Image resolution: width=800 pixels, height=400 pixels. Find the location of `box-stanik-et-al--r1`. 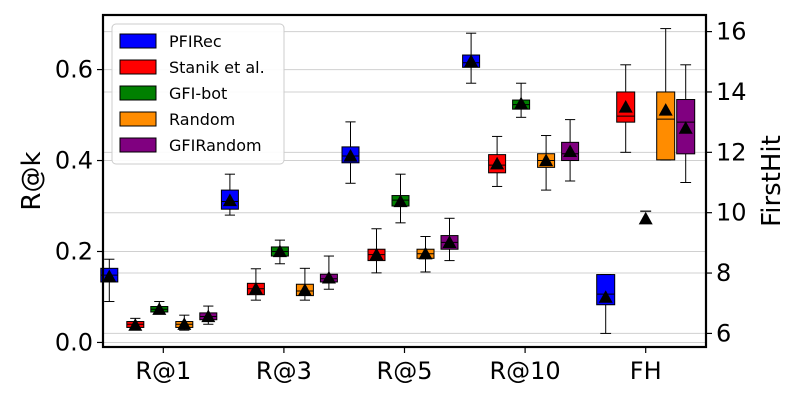

box-stanik-et-al--r1 is located at coordinates (135, 324).